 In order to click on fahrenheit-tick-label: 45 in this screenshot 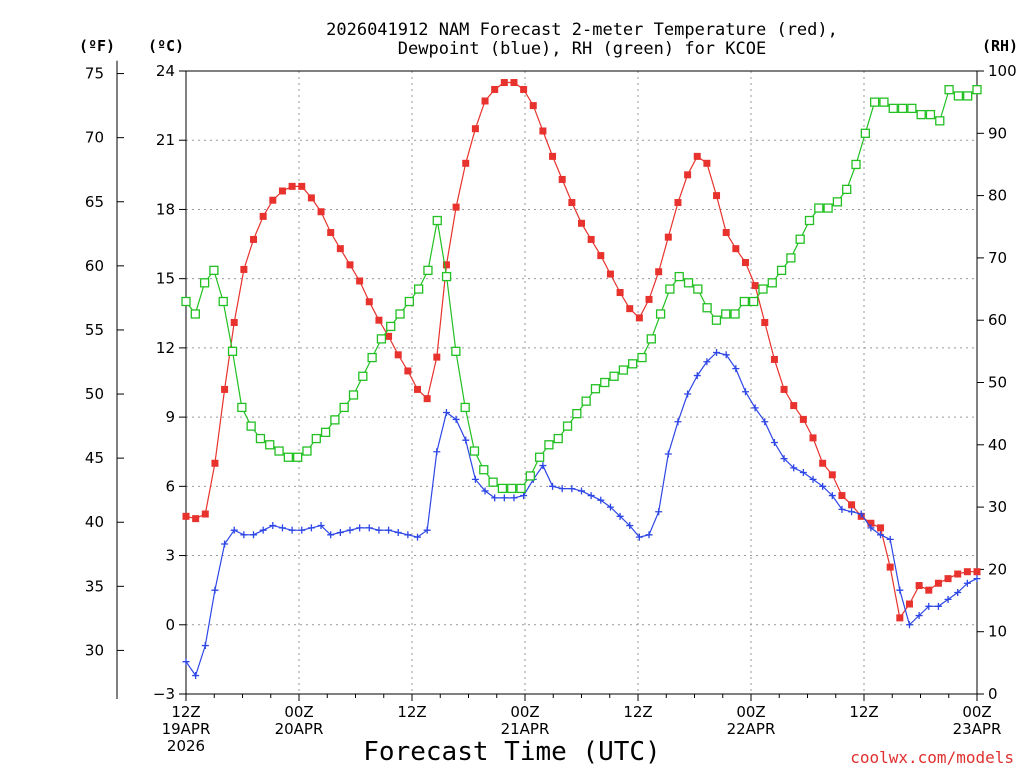, I will do `click(94, 458)`.